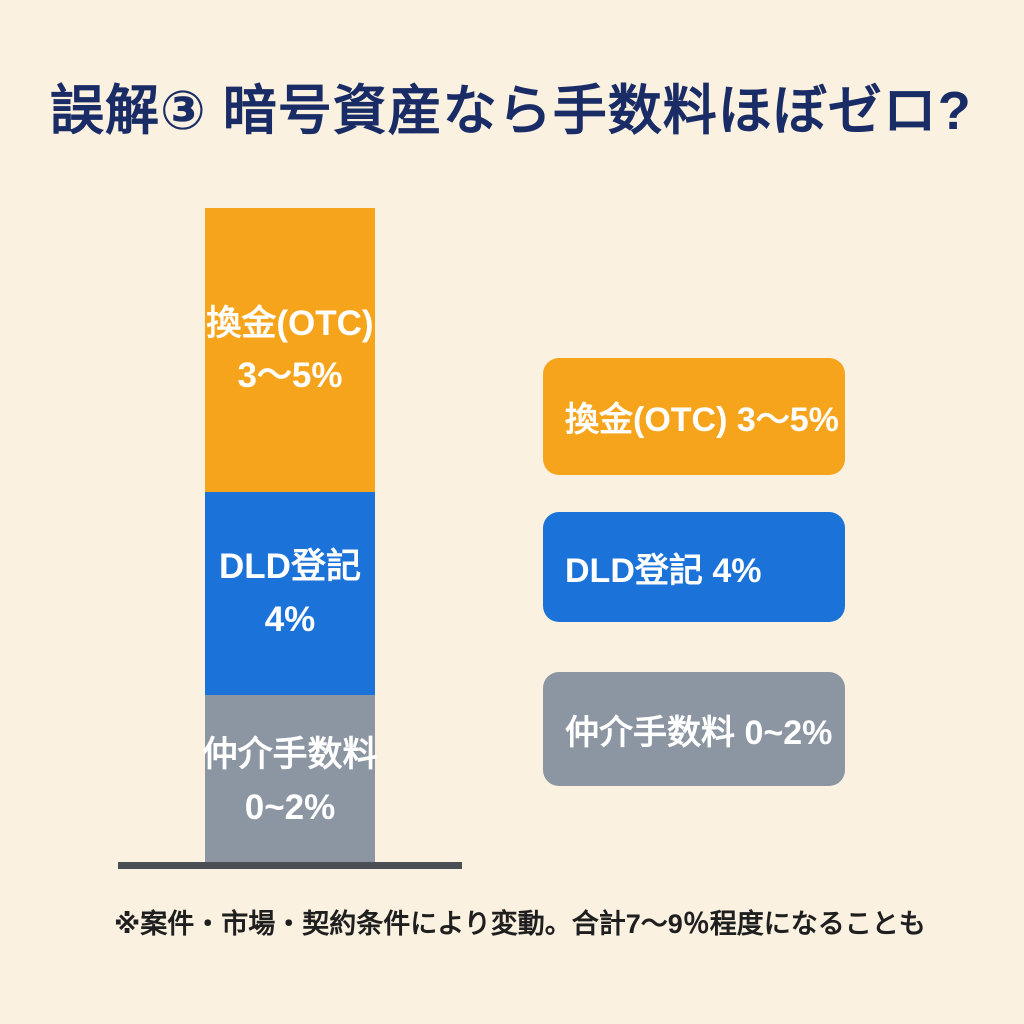  I want to click on axis-baseline, so click(290, 865).